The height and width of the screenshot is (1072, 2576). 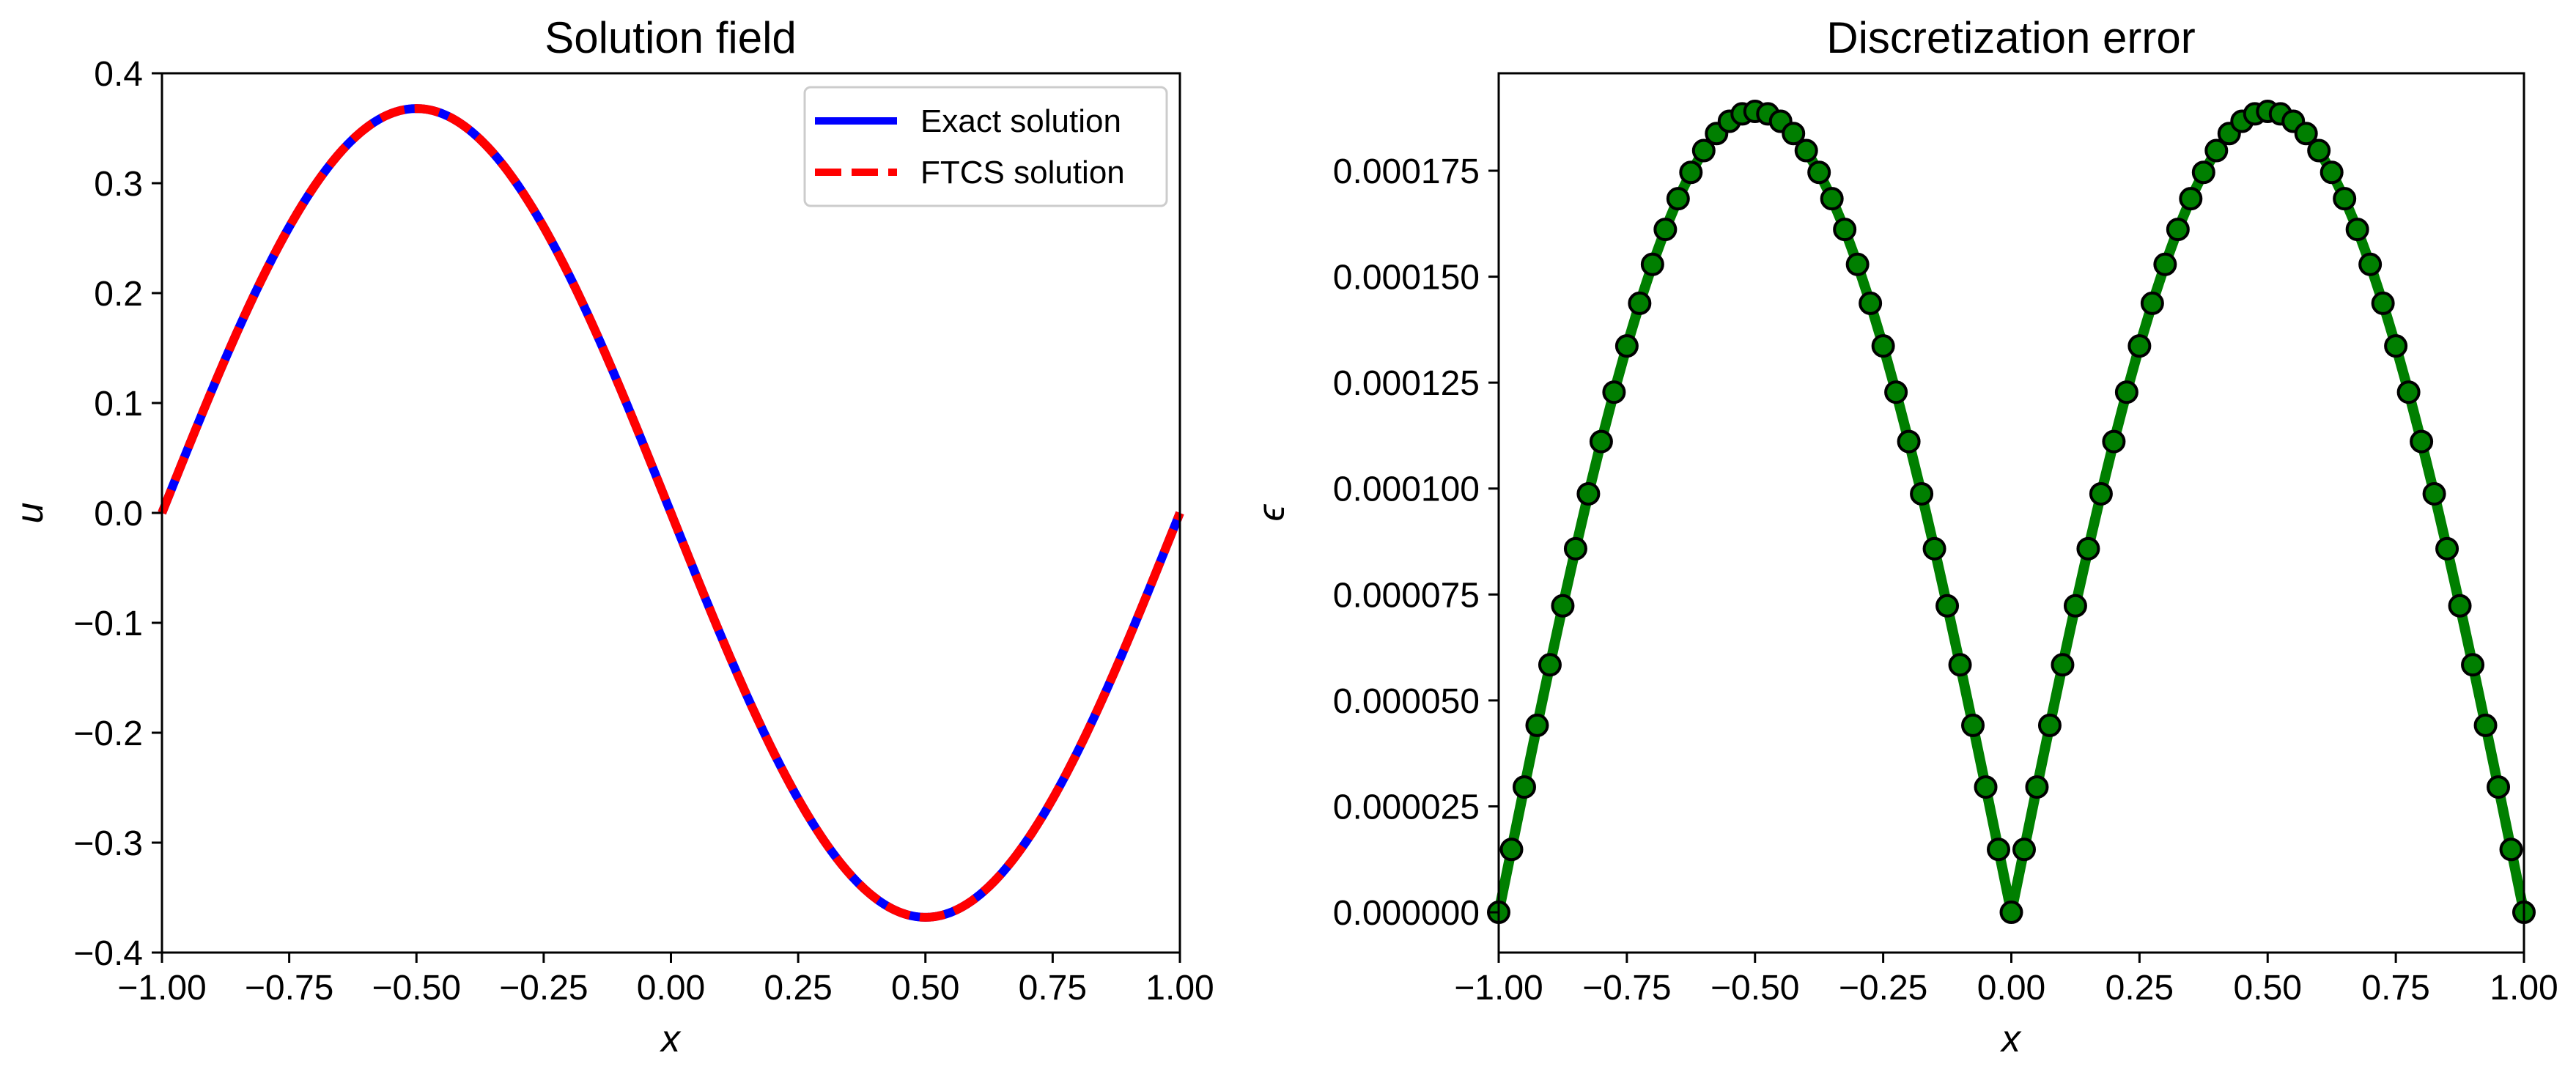 What do you see at coordinates (1406, 595) in the screenshot?
I see `right-y-tick-label: 0.000075` at bounding box center [1406, 595].